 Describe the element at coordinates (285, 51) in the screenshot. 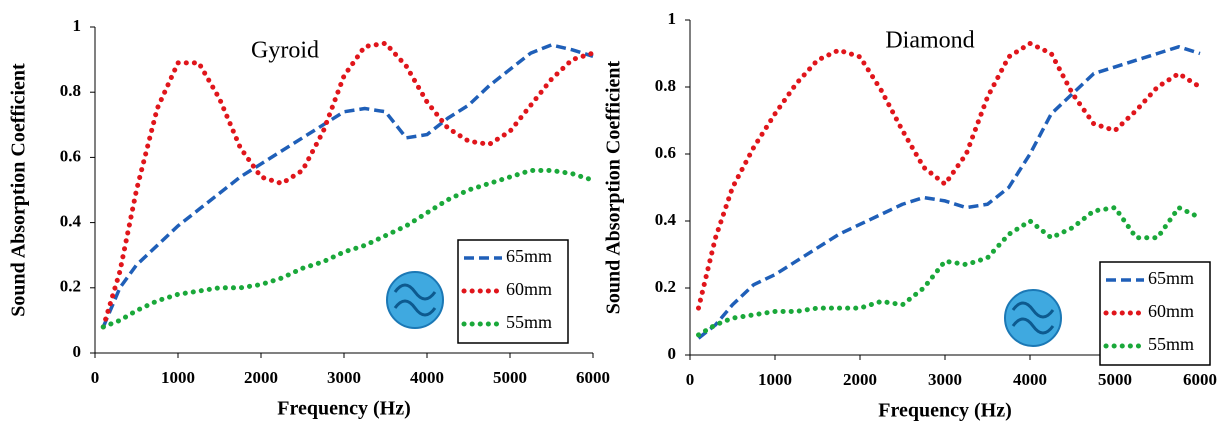

I see `chart-title: Gyroid` at that location.